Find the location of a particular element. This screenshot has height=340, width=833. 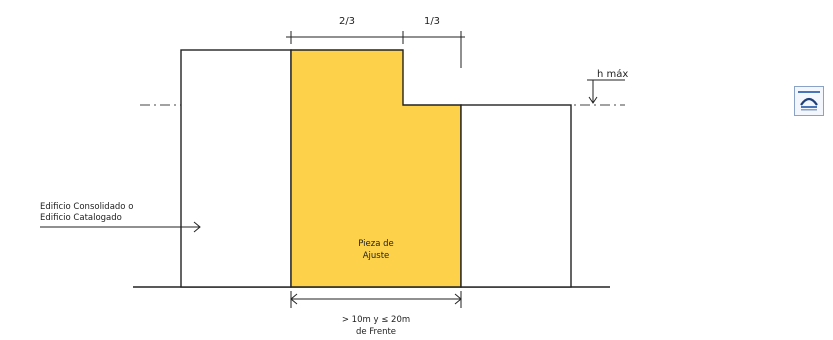

floating-widget-button is located at coordinates (809, 101).